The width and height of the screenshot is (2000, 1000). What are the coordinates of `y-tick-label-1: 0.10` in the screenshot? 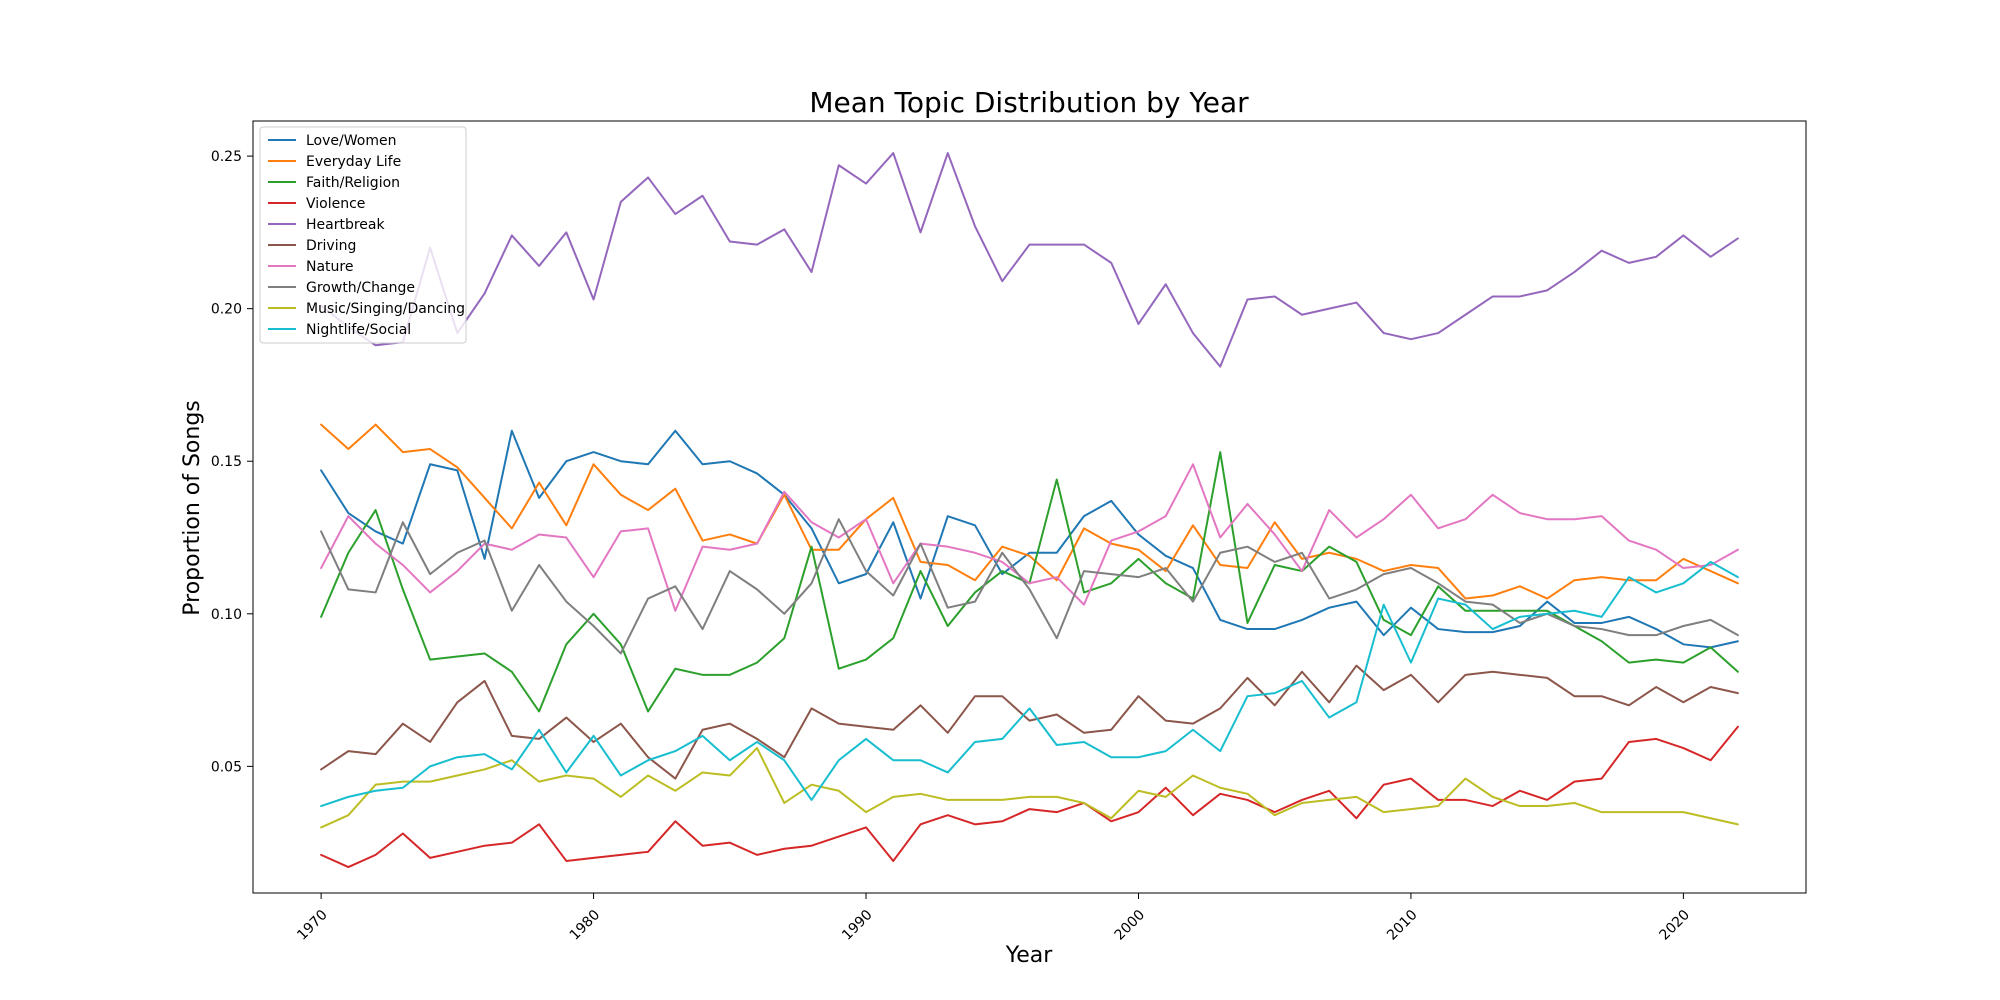 It's located at (226, 615).